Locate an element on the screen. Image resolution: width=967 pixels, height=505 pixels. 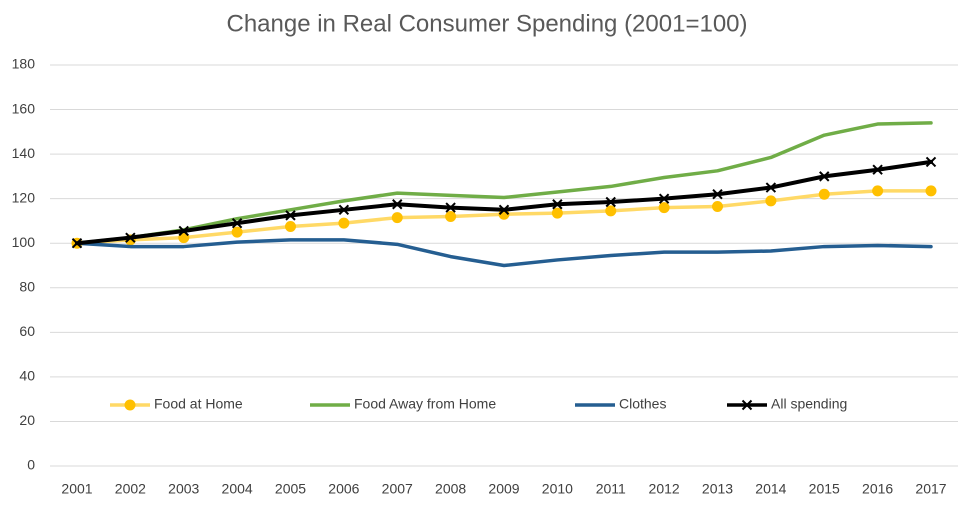
x-tick-label: 2005 is located at coordinates (290, 489).